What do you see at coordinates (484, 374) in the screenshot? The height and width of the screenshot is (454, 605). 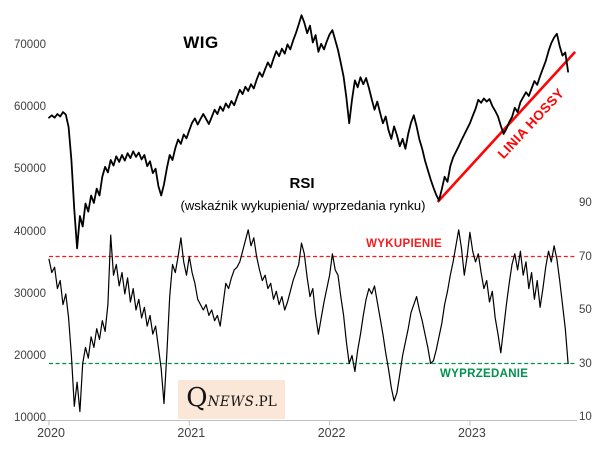 I see `oversold-label: WYPRZEDANIE` at bounding box center [484, 374].